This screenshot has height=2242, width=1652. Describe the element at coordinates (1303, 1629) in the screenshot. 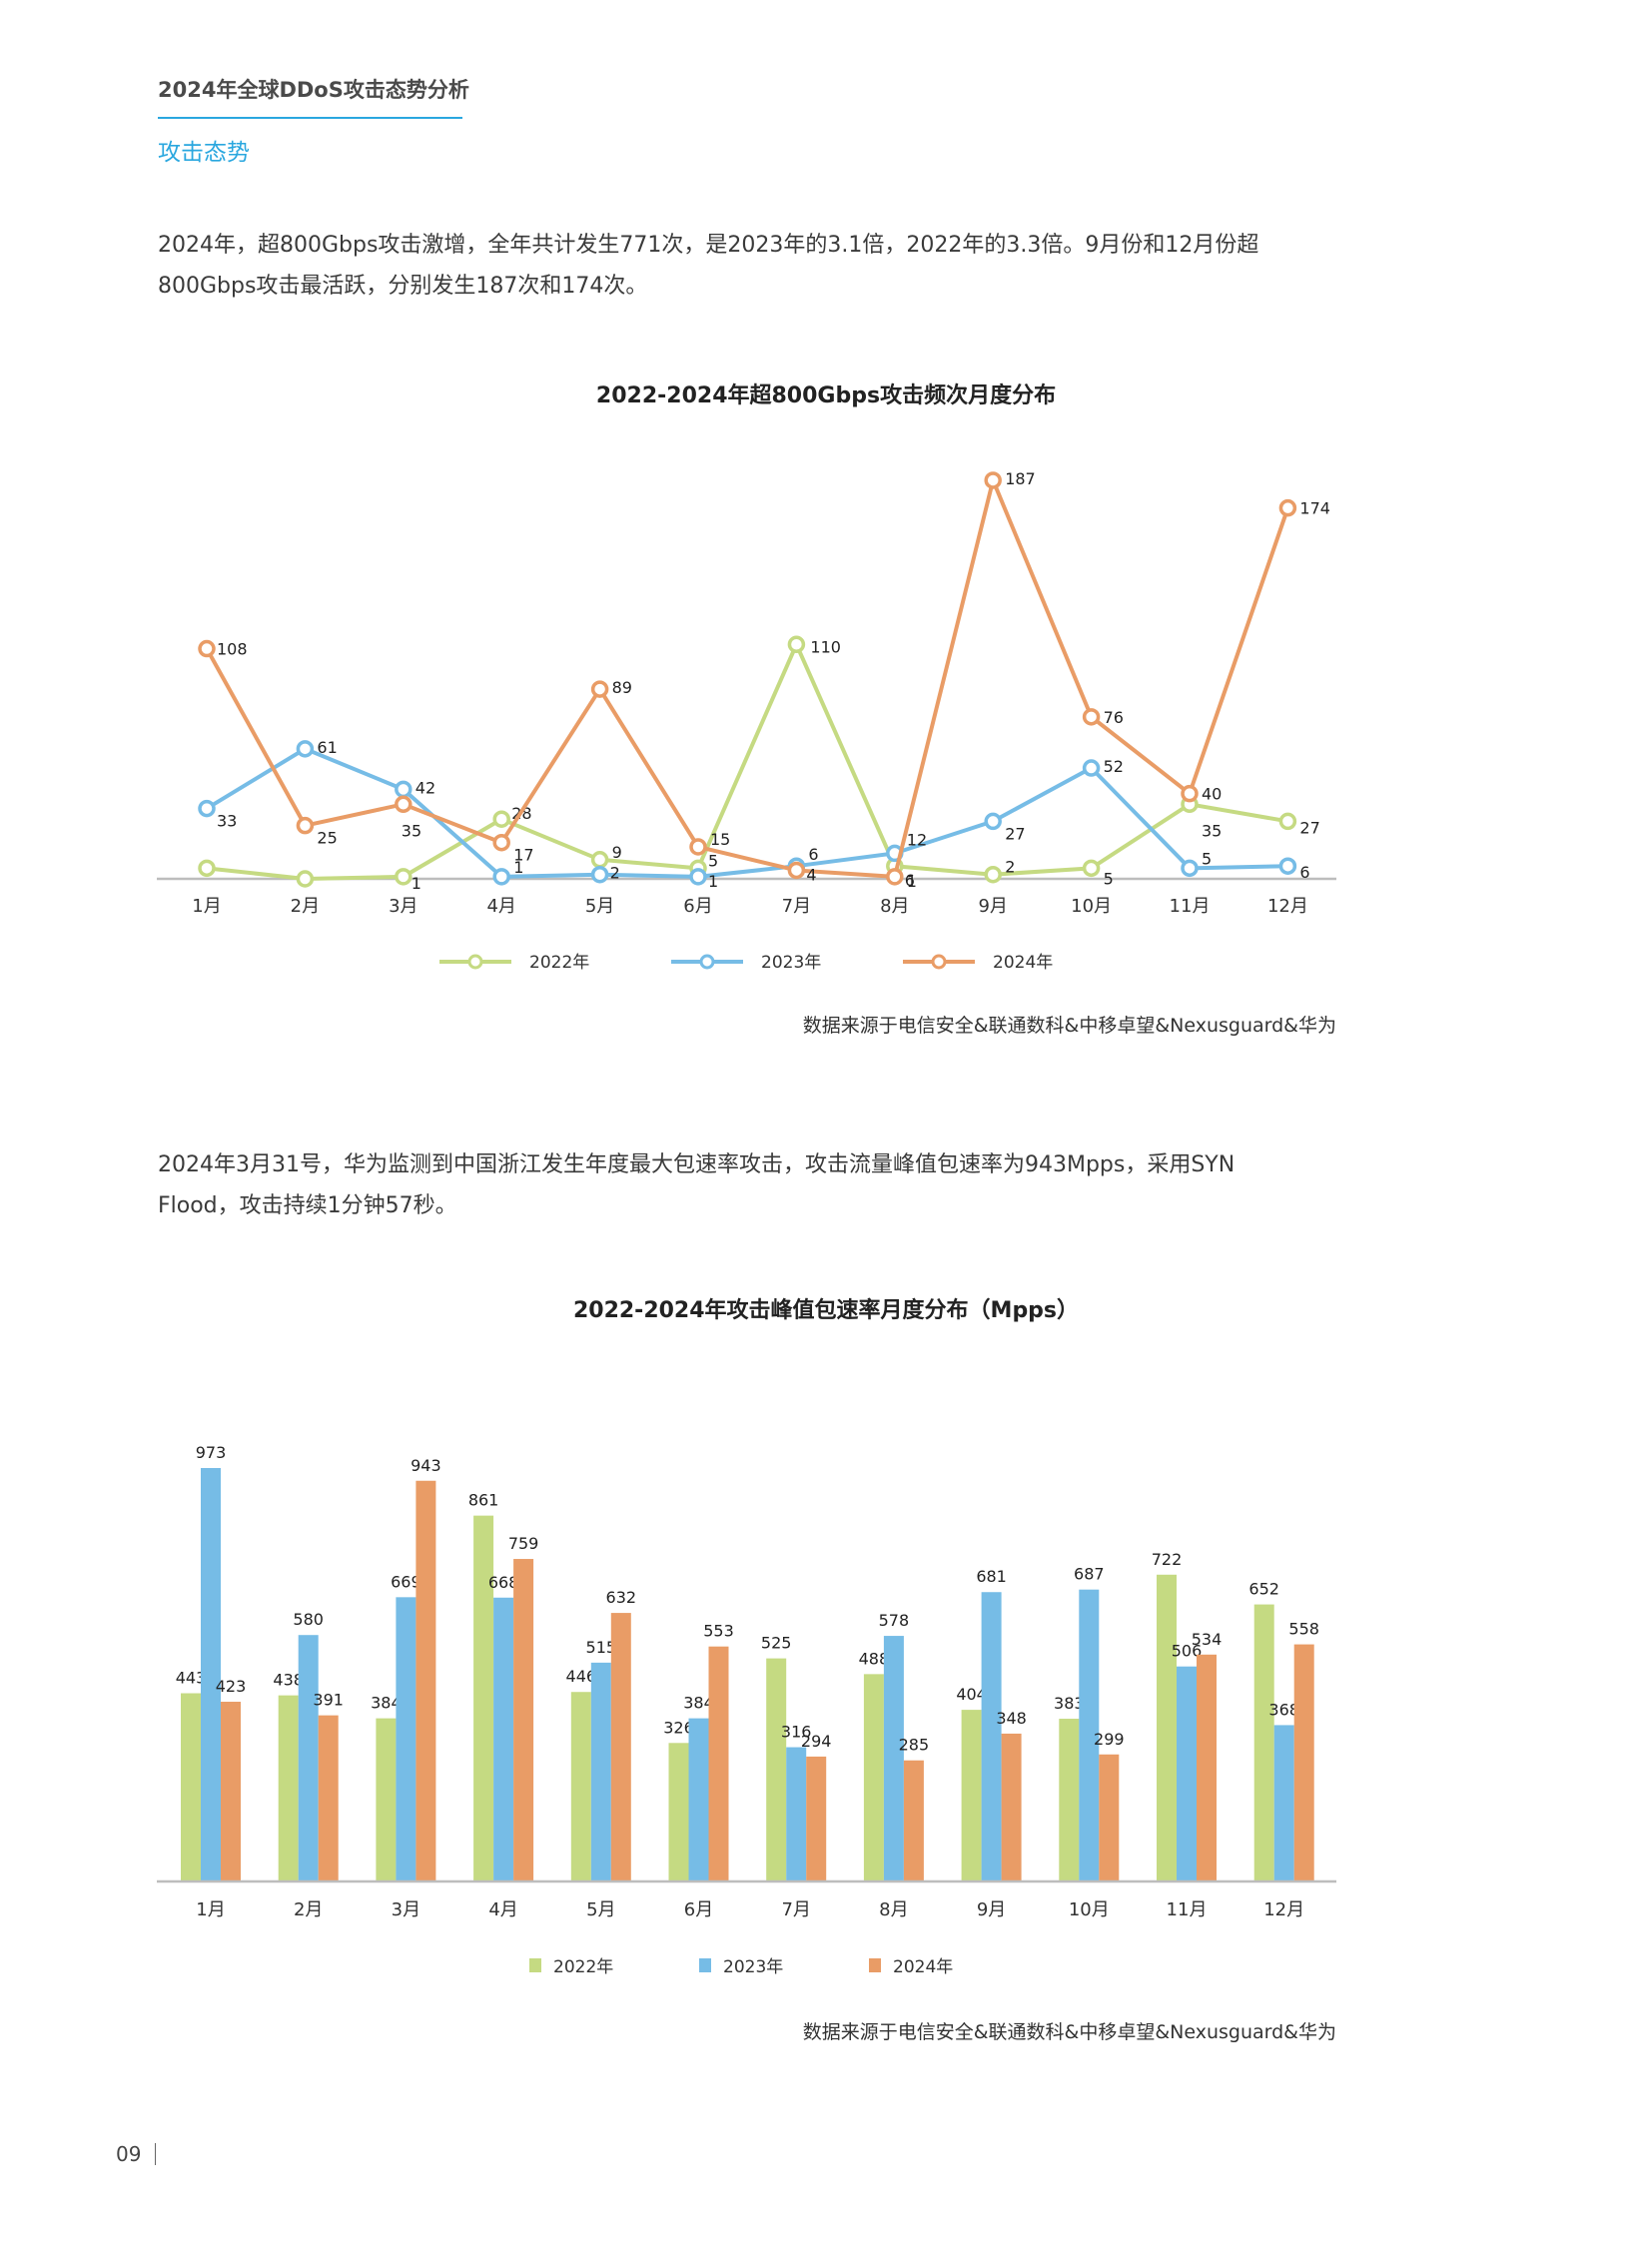

I see `bar-value-label: 558` at that location.